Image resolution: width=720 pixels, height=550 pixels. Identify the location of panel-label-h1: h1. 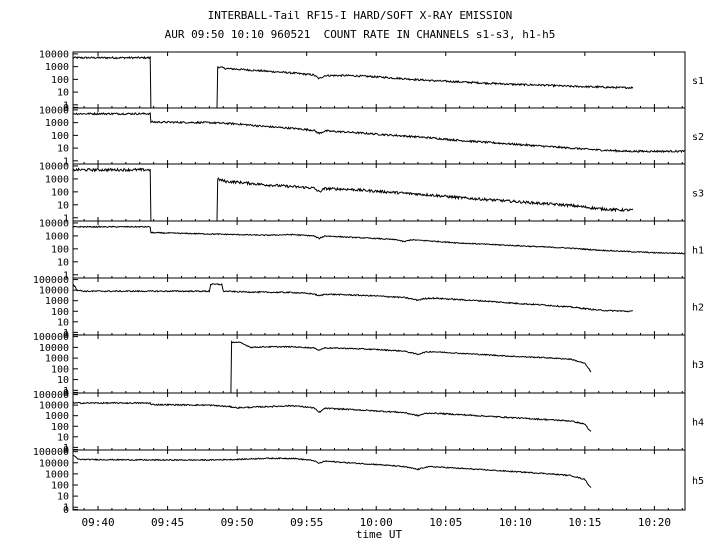
(698, 251).